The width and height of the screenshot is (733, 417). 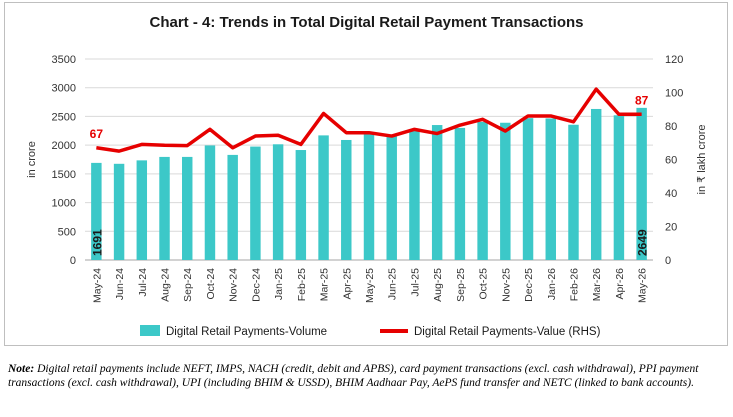 What do you see at coordinates (64, 175) in the screenshot?
I see `left-tick-label: 1500` at bounding box center [64, 175].